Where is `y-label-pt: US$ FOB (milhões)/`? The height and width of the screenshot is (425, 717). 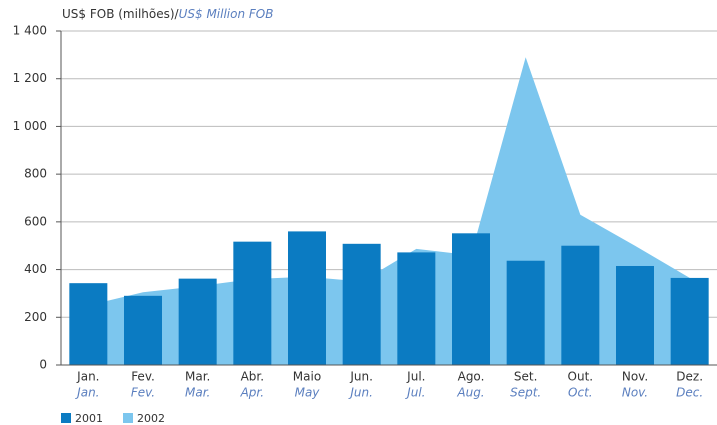
y-label-pt: US$ FOB (milhões)/ is located at coordinates (121, 14).